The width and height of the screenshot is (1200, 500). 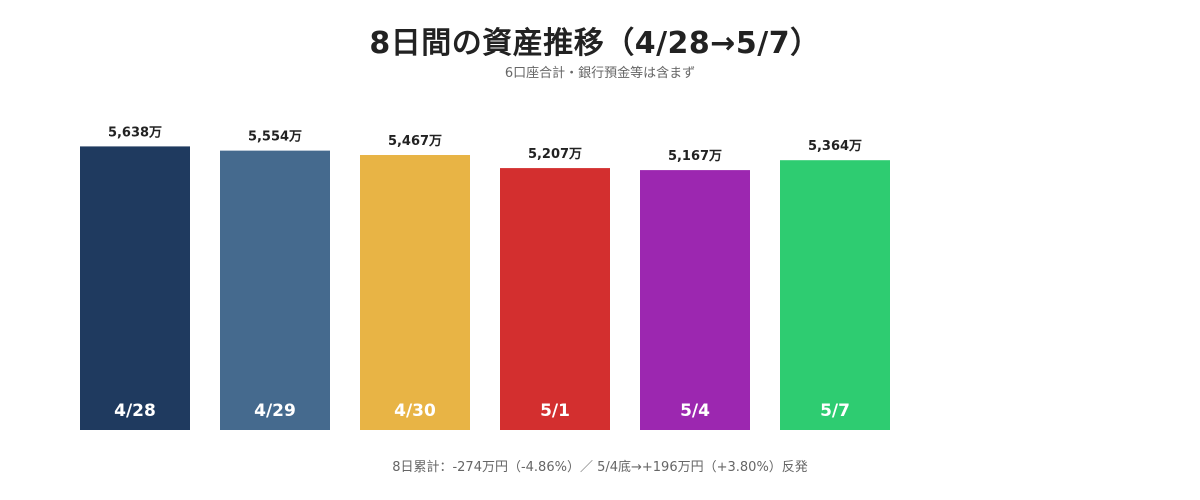 What do you see at coordinates (135, 411) in the screenshot?
I see `category-label: 4/28` at bounding box center [135, 411].